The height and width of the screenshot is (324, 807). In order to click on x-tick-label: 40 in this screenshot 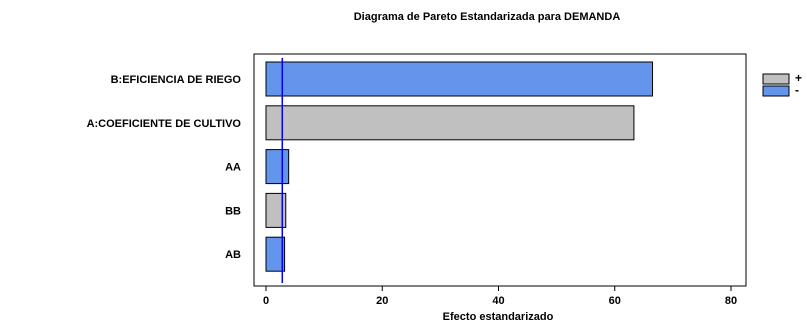, I will do `click(498, 301)`.